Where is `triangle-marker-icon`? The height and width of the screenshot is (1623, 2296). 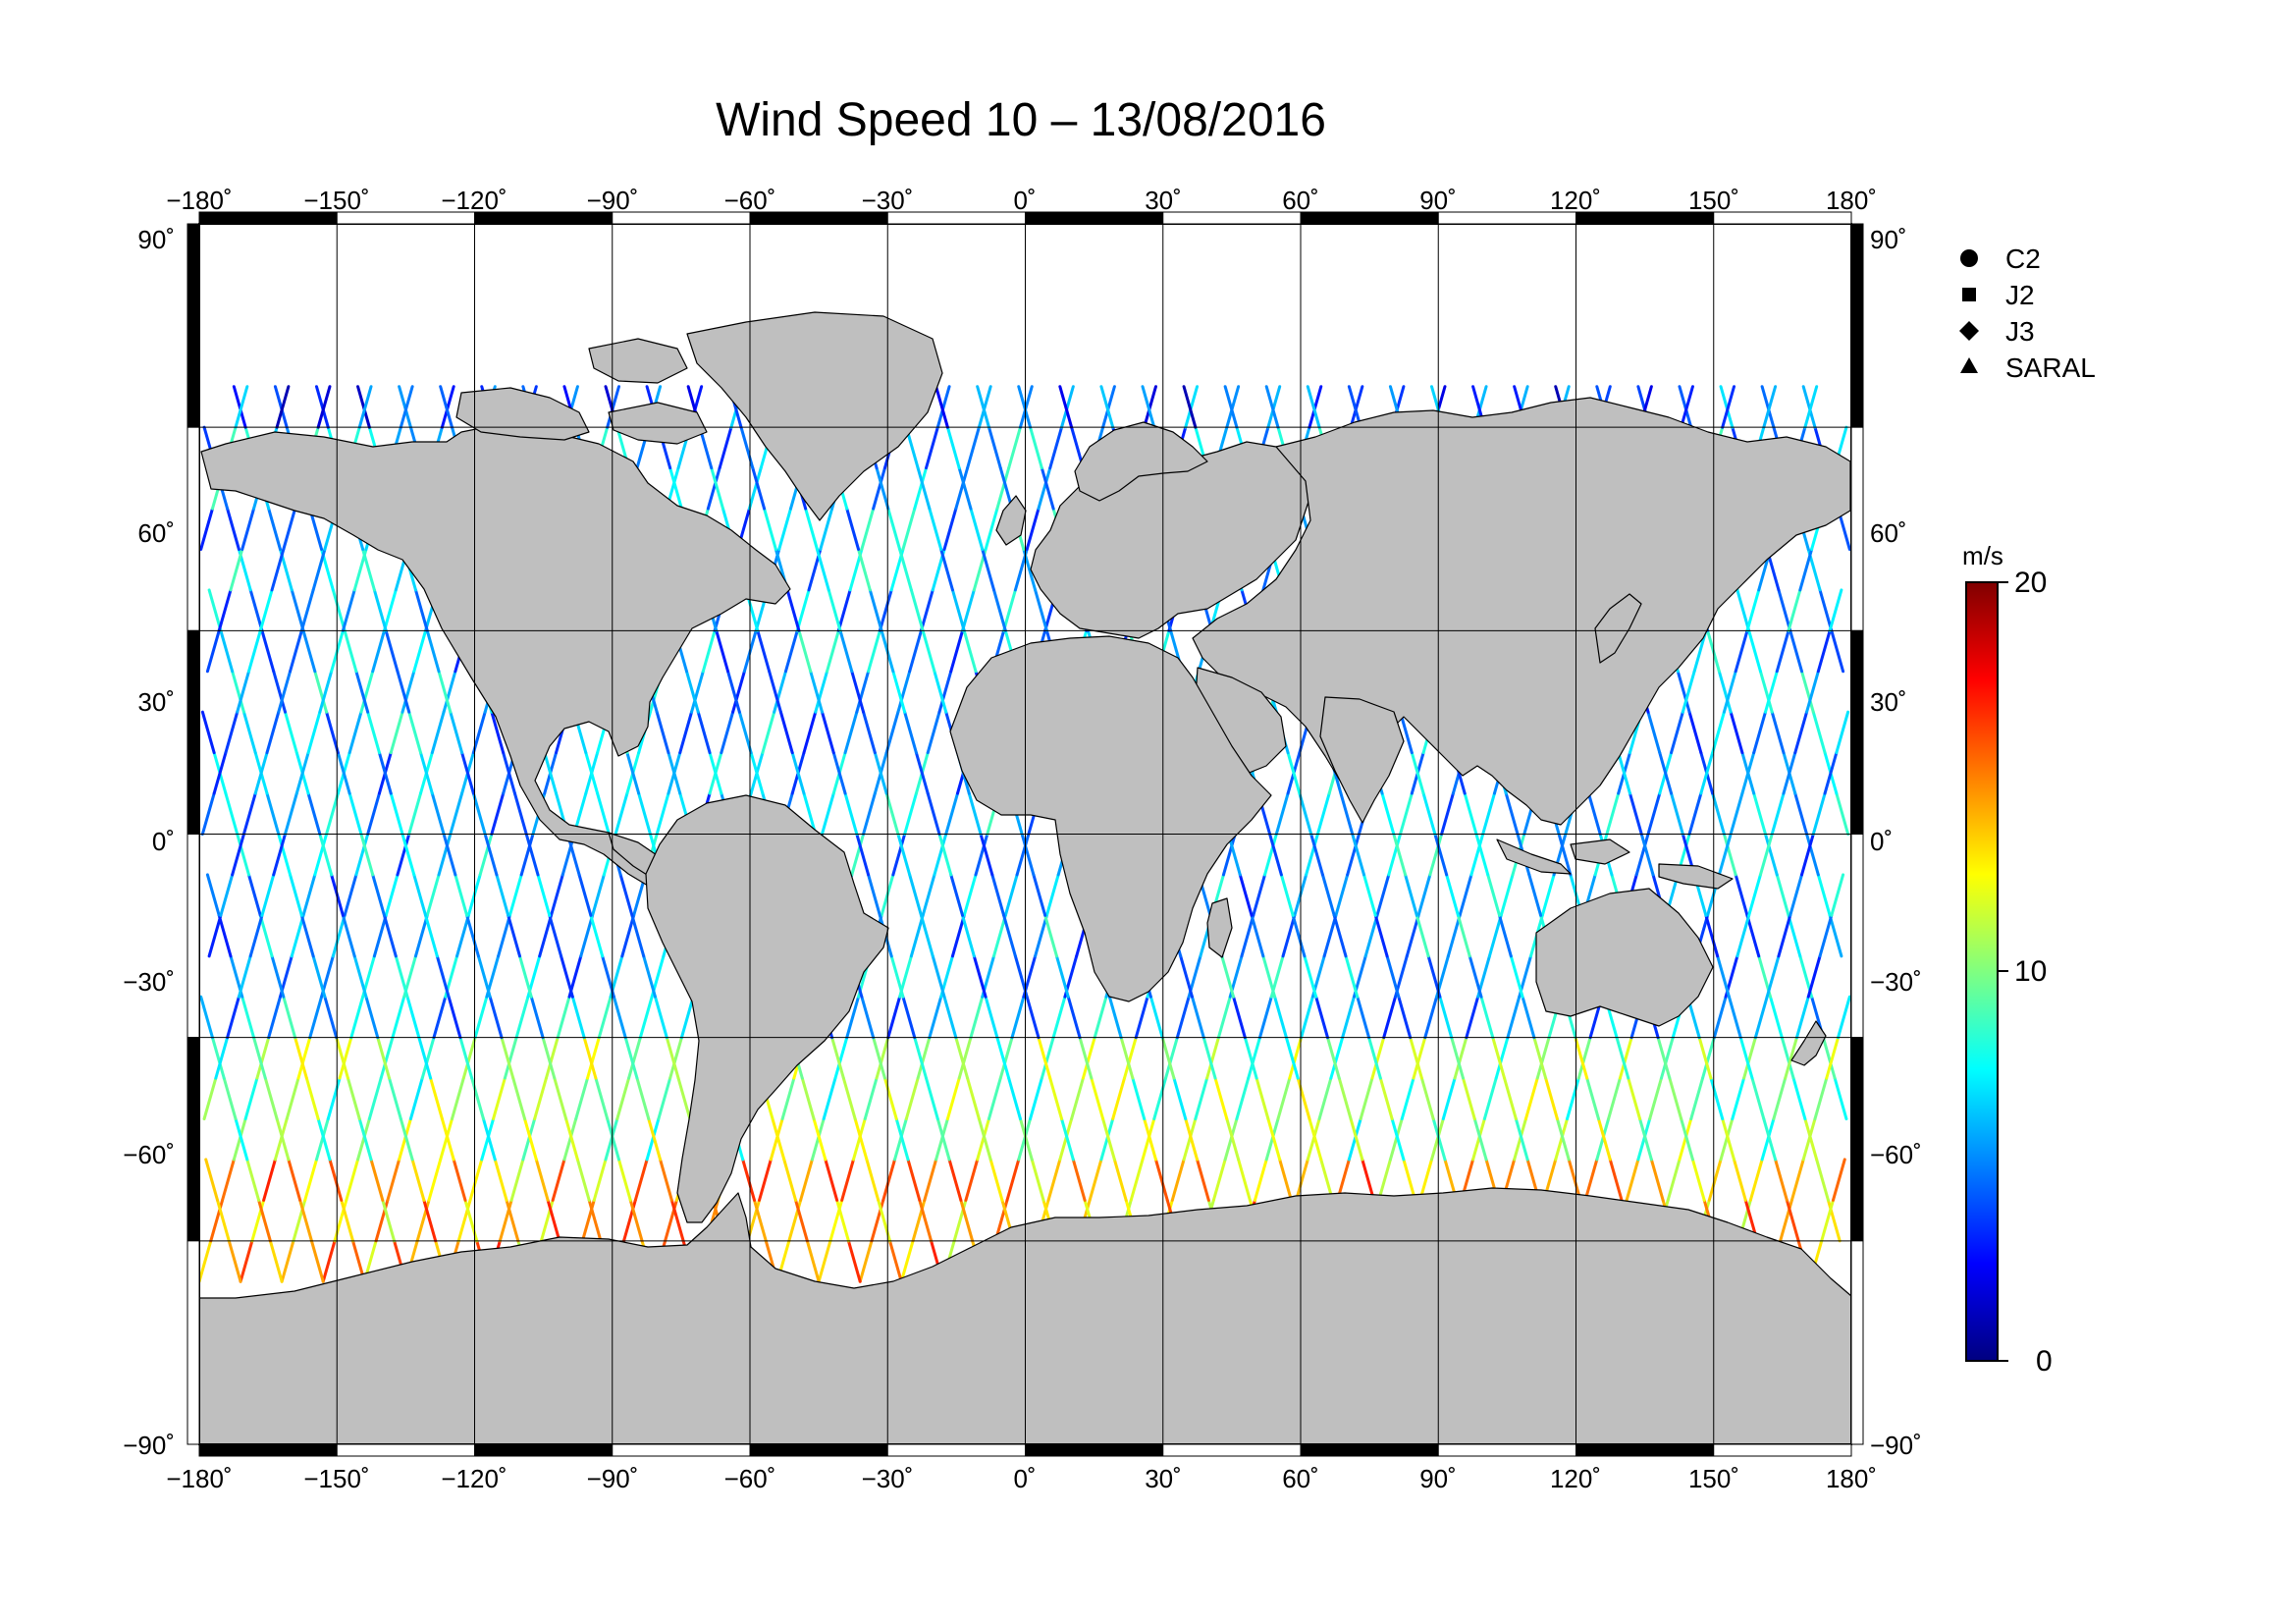
triangle-marker-icon is located at coordinates (1969, 365).